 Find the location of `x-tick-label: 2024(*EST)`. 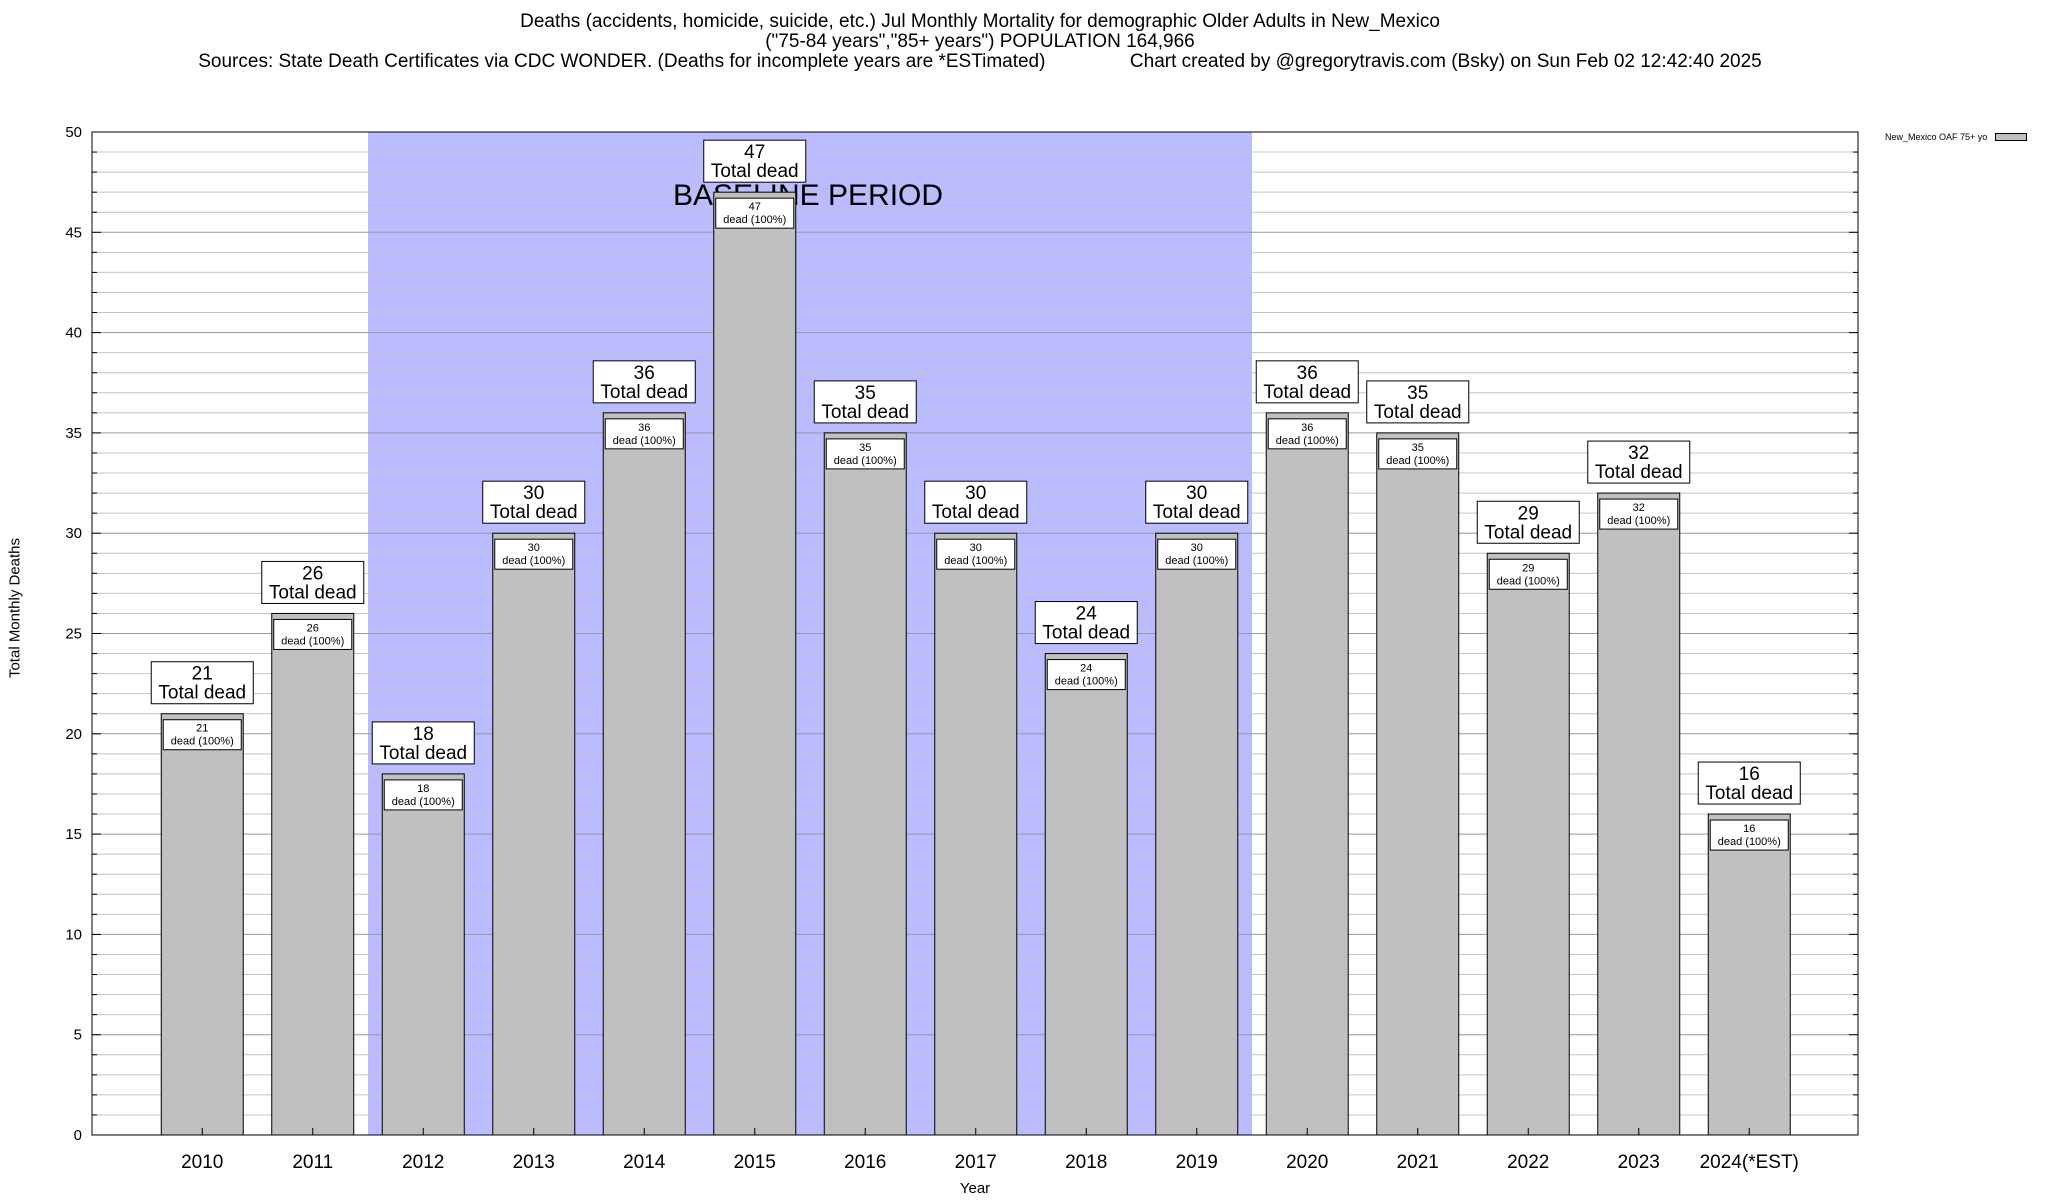

x-tick-label: 2024(*EST) is located at coordinates (1749, 1162).